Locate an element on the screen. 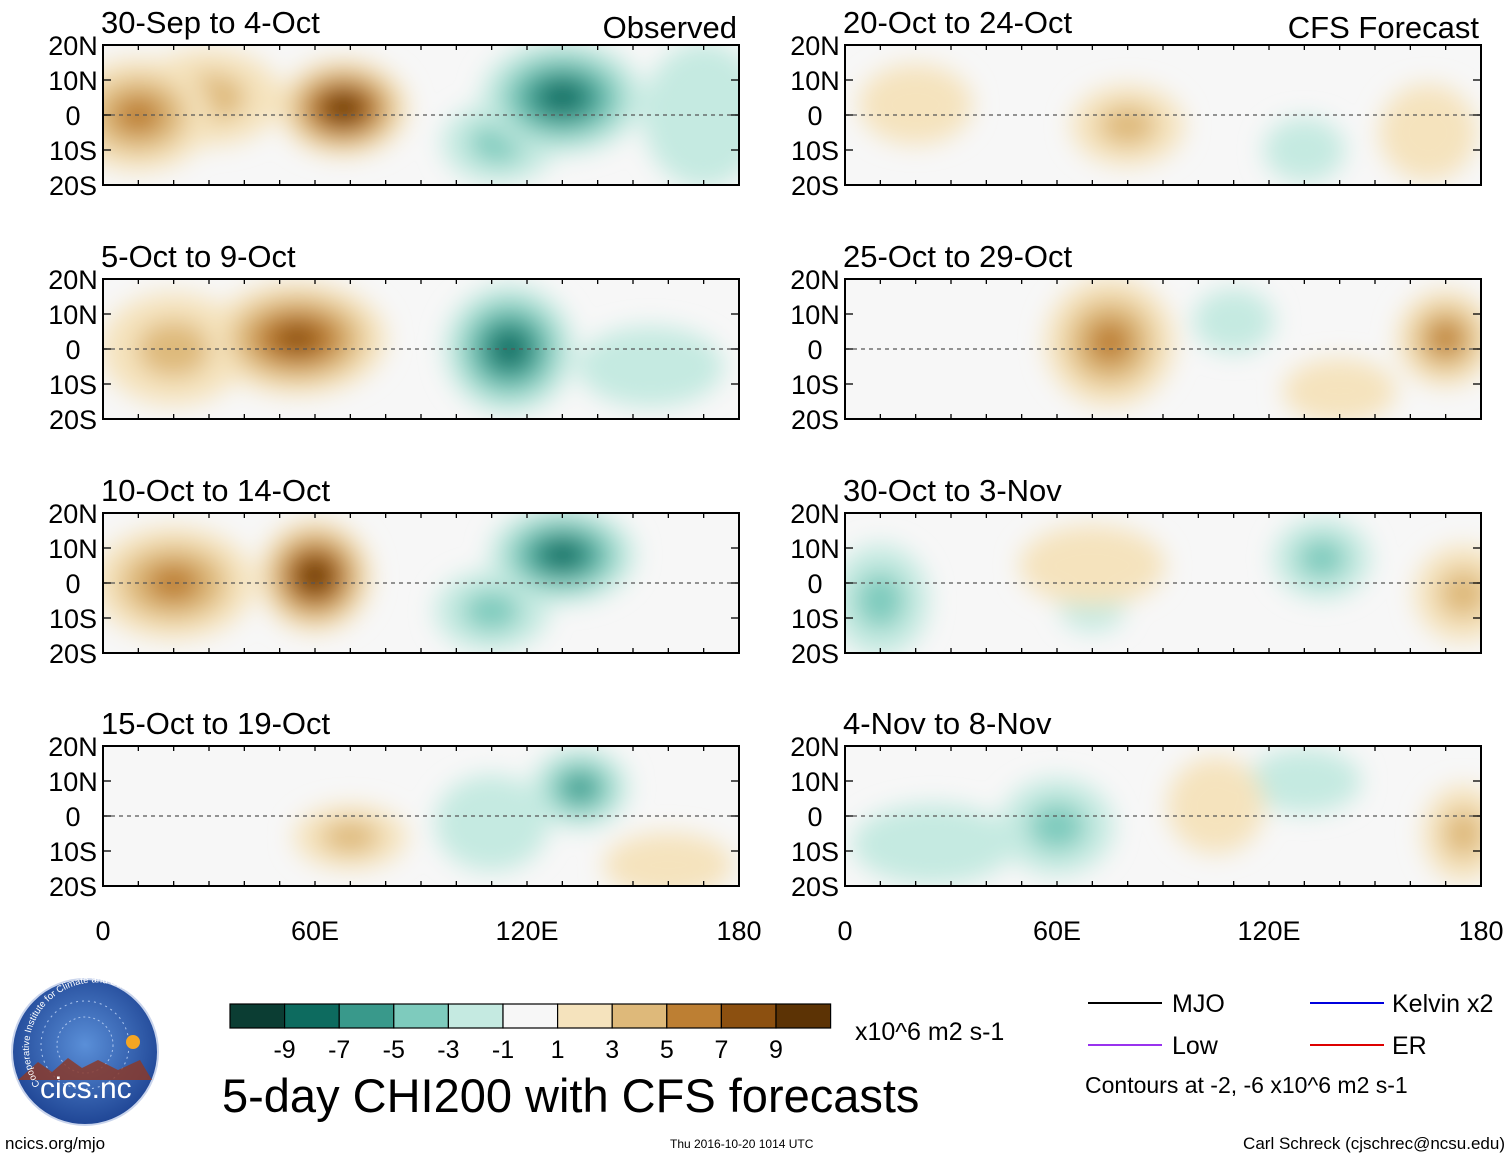 This screenshot has height=1159, width=1510. colorbar: -9 -7 -5 -3 -1 1 3 5 7 9 x10^6 m2 s-1 is located at coordinates (616, 1033).